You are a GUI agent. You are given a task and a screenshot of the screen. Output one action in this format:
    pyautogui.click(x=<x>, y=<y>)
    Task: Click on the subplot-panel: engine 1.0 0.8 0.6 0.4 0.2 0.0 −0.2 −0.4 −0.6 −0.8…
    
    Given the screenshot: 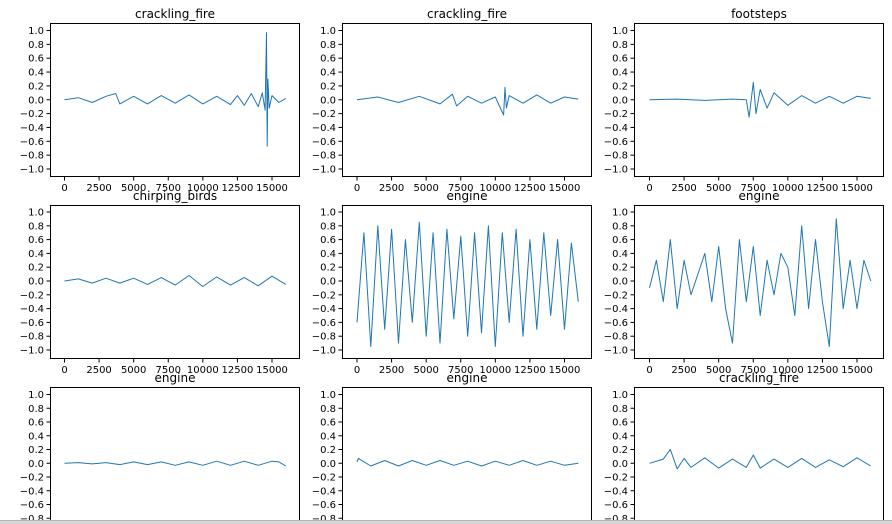 What is the action you would take?
    pyautogui.click(x=744, y=282)
    